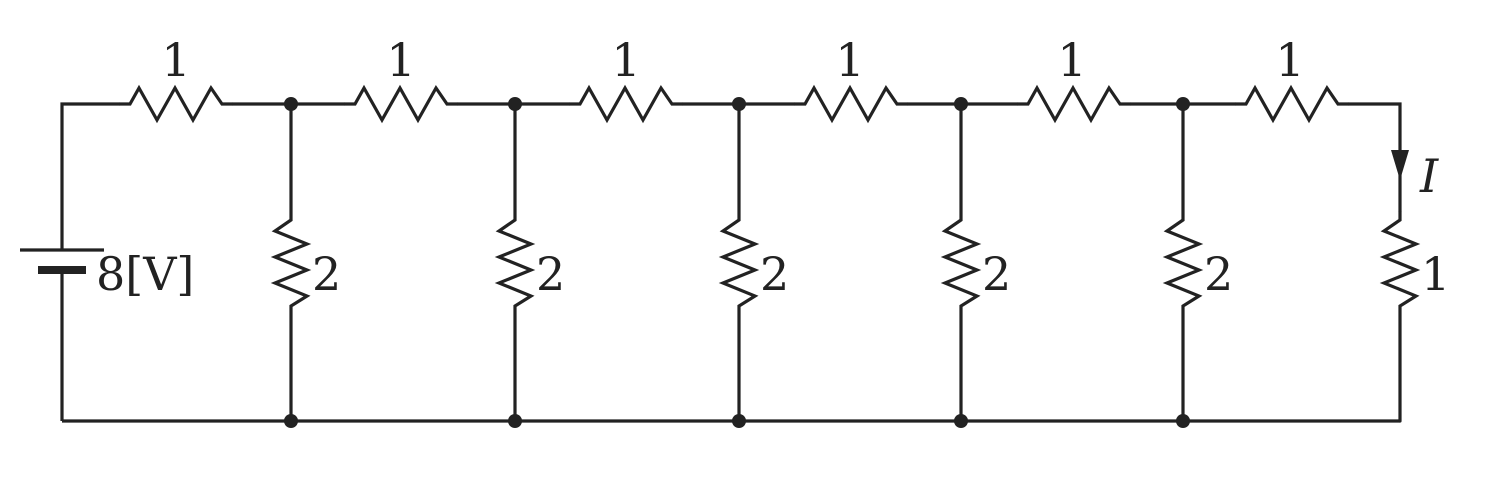 This screenshot has height=483, width=1504. Describe the element at coordinates (550, 274) in the screenshot. I see `shunt-resistor-2-label: 2` at that location.